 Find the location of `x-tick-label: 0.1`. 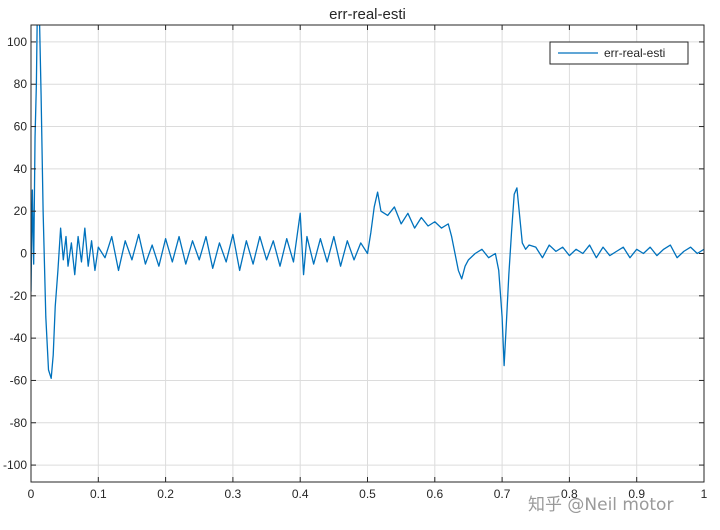

x-tick-label: 0.1 is located at coordinates (98, 494).